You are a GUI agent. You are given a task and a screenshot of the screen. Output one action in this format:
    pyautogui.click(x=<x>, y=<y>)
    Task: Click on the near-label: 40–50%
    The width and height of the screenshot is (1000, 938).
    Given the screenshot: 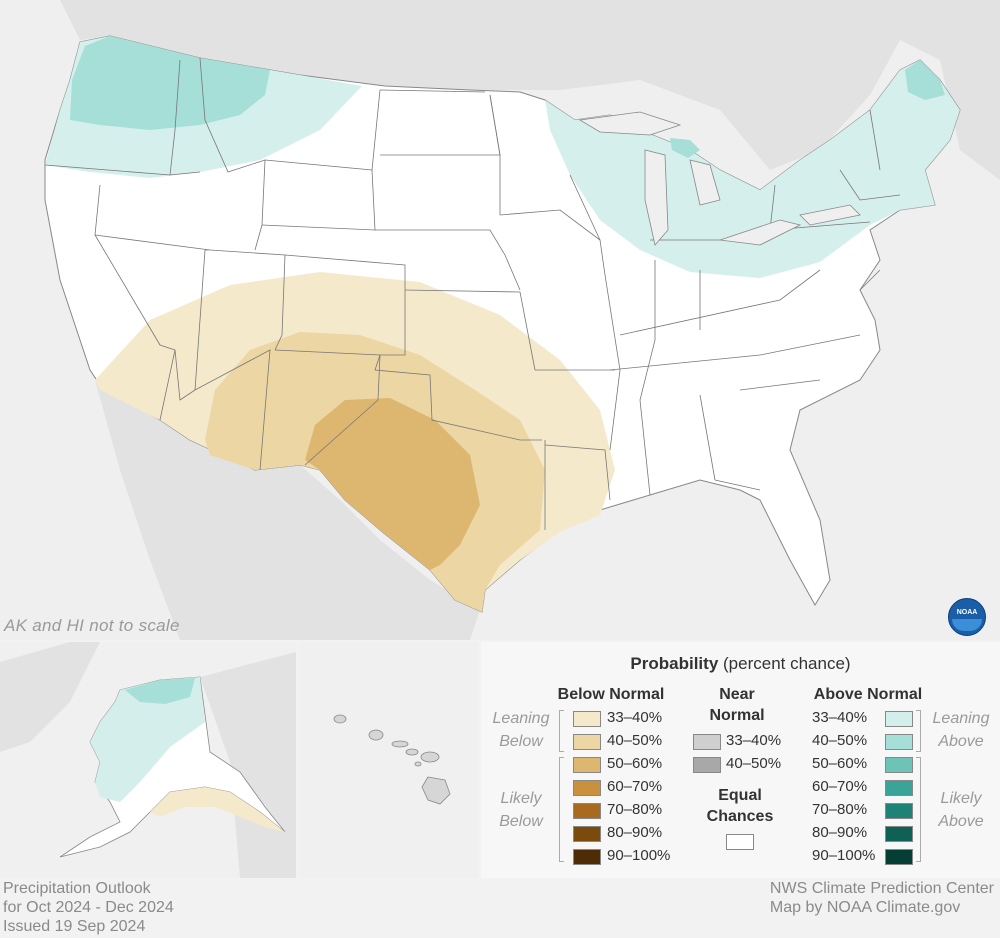 What is the action you would take?
    pyautogui.click(x=754, y=763)
    